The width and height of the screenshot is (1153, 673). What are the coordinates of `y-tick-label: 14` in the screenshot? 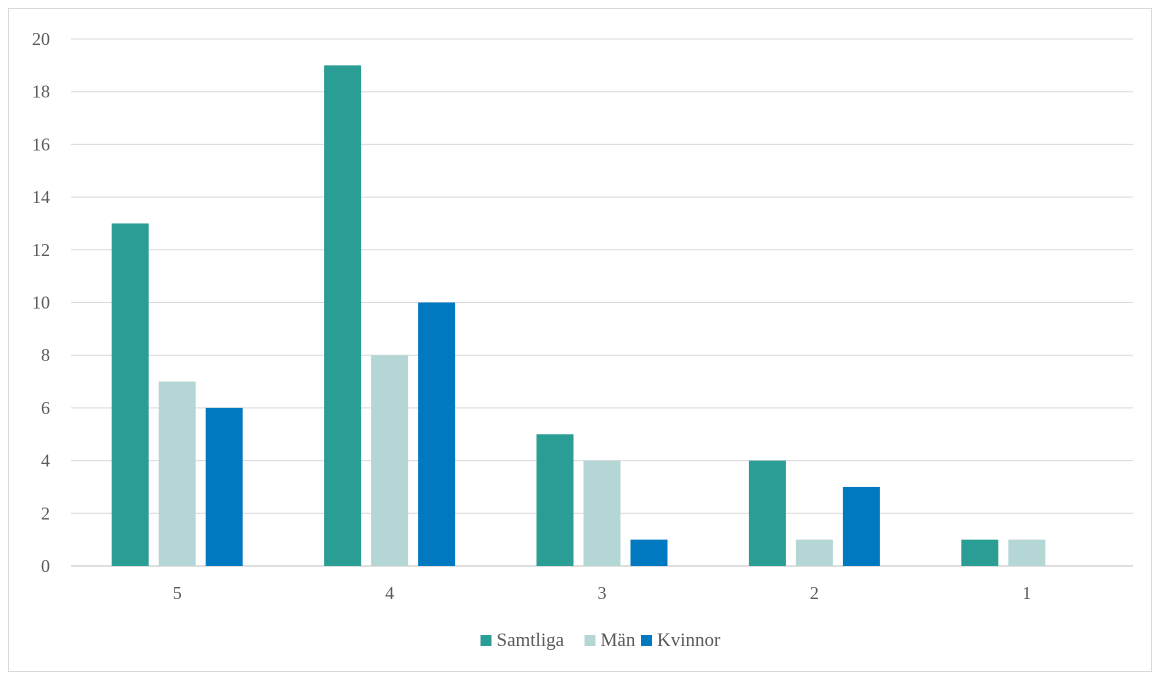 It's located at (41, 197).